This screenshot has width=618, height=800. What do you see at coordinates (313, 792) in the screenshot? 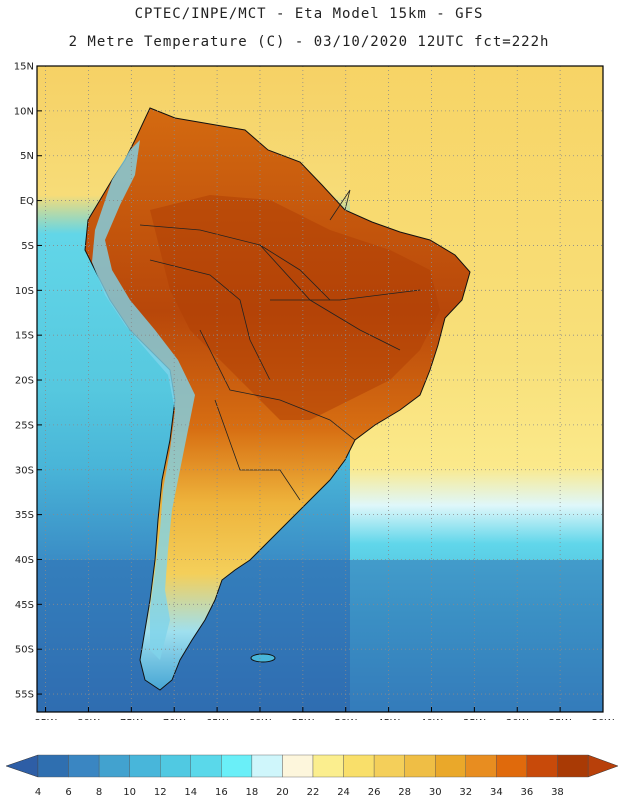
I see `colorbar-level-label: 22` at bounding box center [313, 792].